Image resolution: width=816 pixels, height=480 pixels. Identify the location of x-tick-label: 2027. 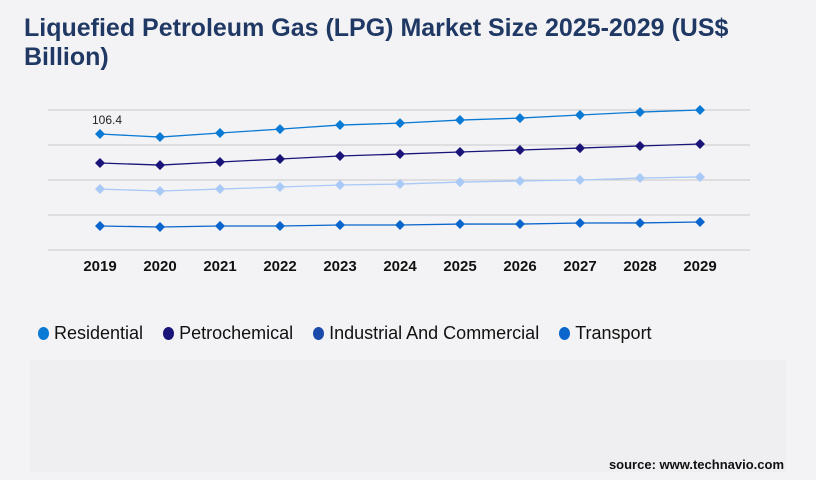
(579, 266).